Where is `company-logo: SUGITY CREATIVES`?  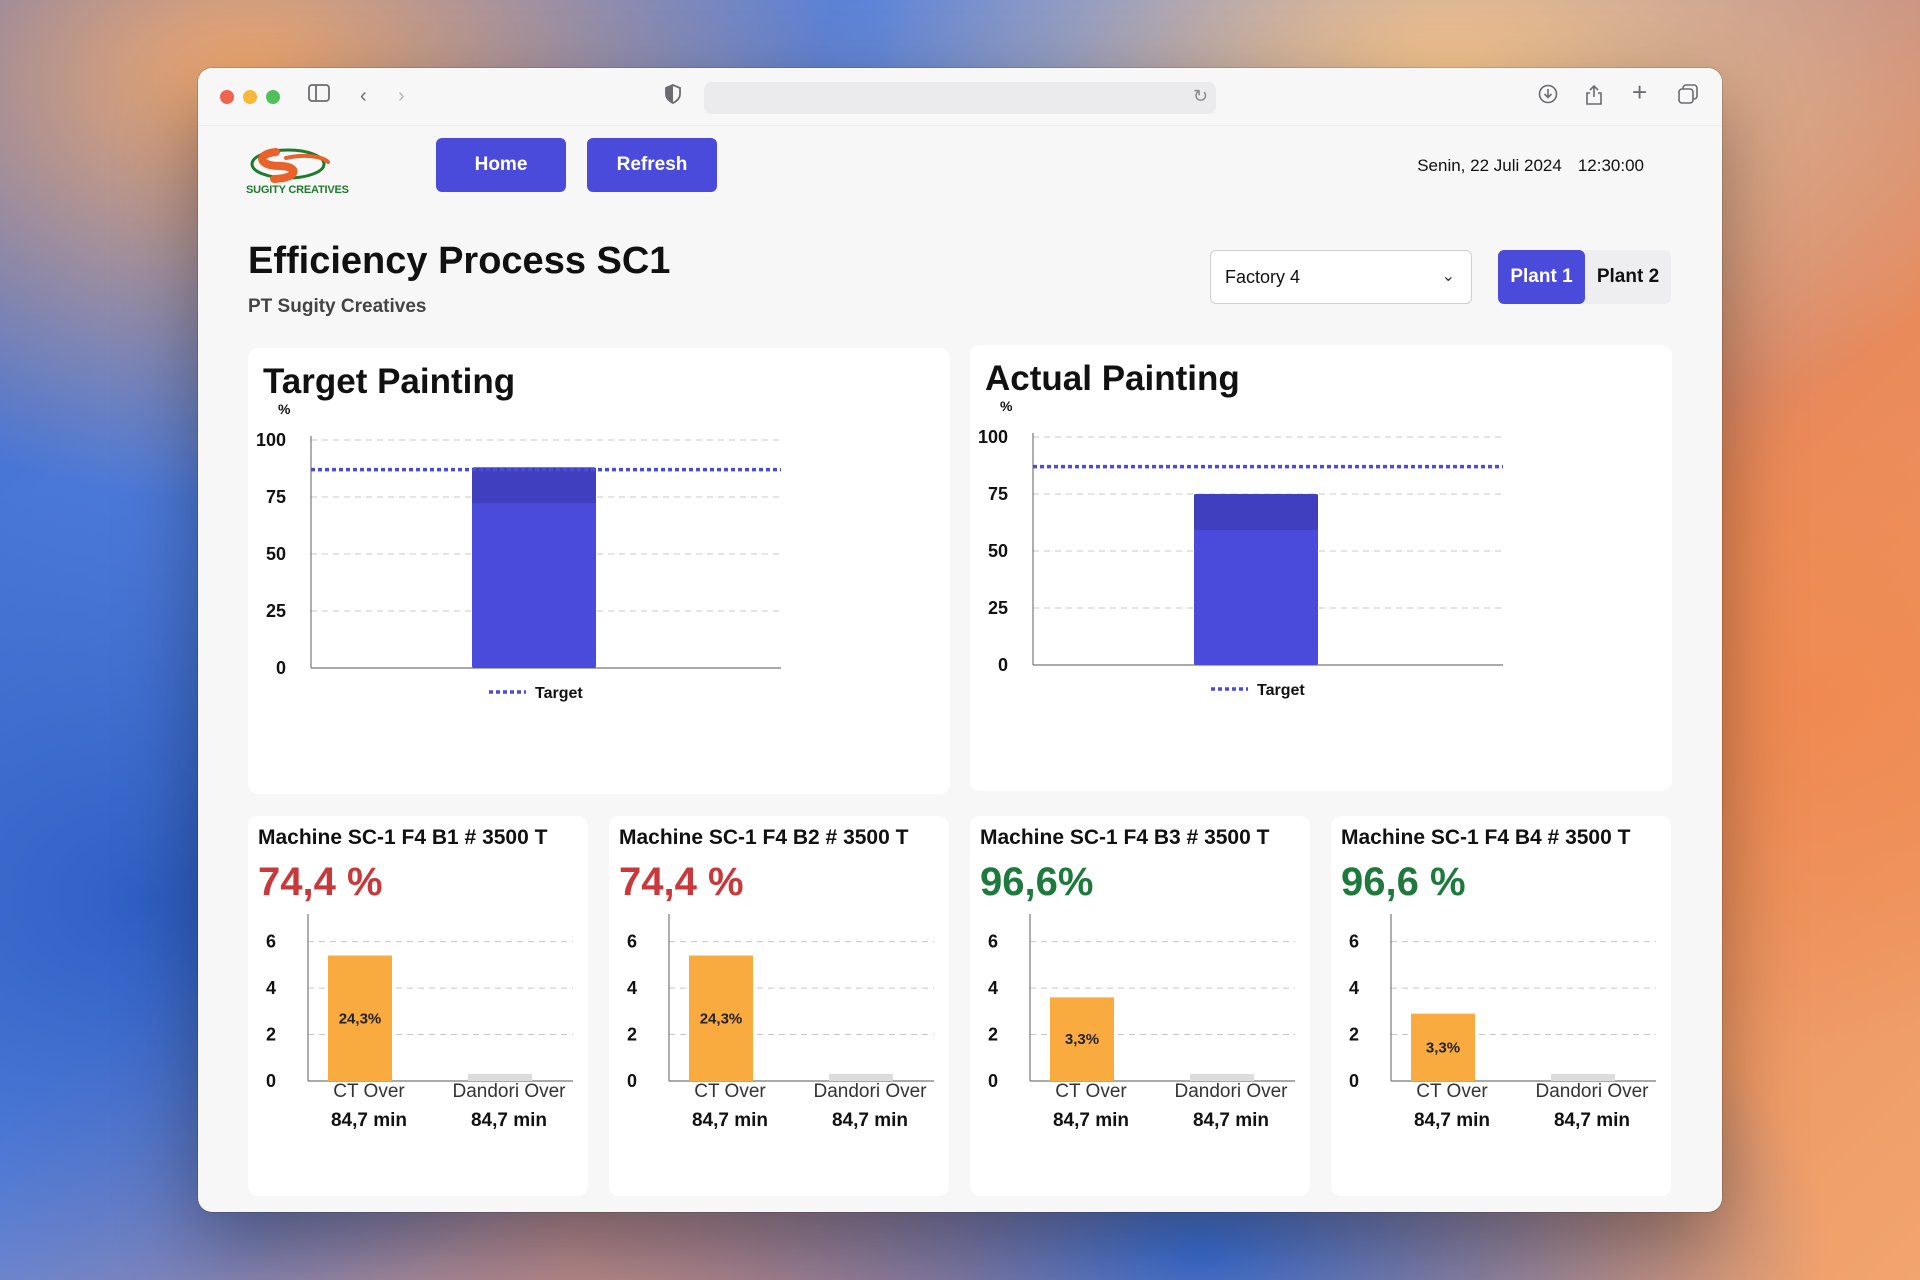 company-logo: SUGITY CREATIVES is located at coordinates (301, 172).